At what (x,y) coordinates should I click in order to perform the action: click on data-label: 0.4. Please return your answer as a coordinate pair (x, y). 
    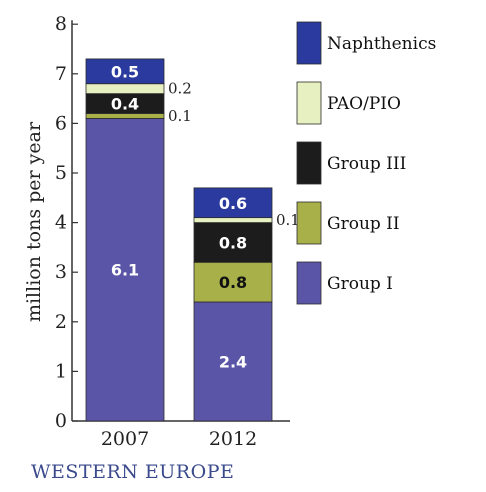
    Looking at the image, I should click on (125, 104).